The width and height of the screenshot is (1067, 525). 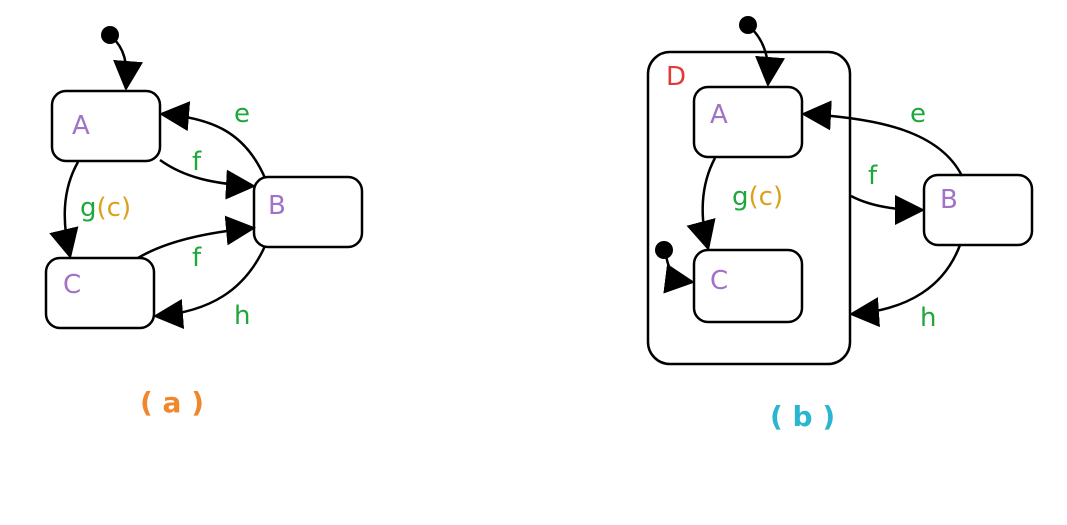 I want to click on panel-b-guard-open: (, so click(x=754, y=197).